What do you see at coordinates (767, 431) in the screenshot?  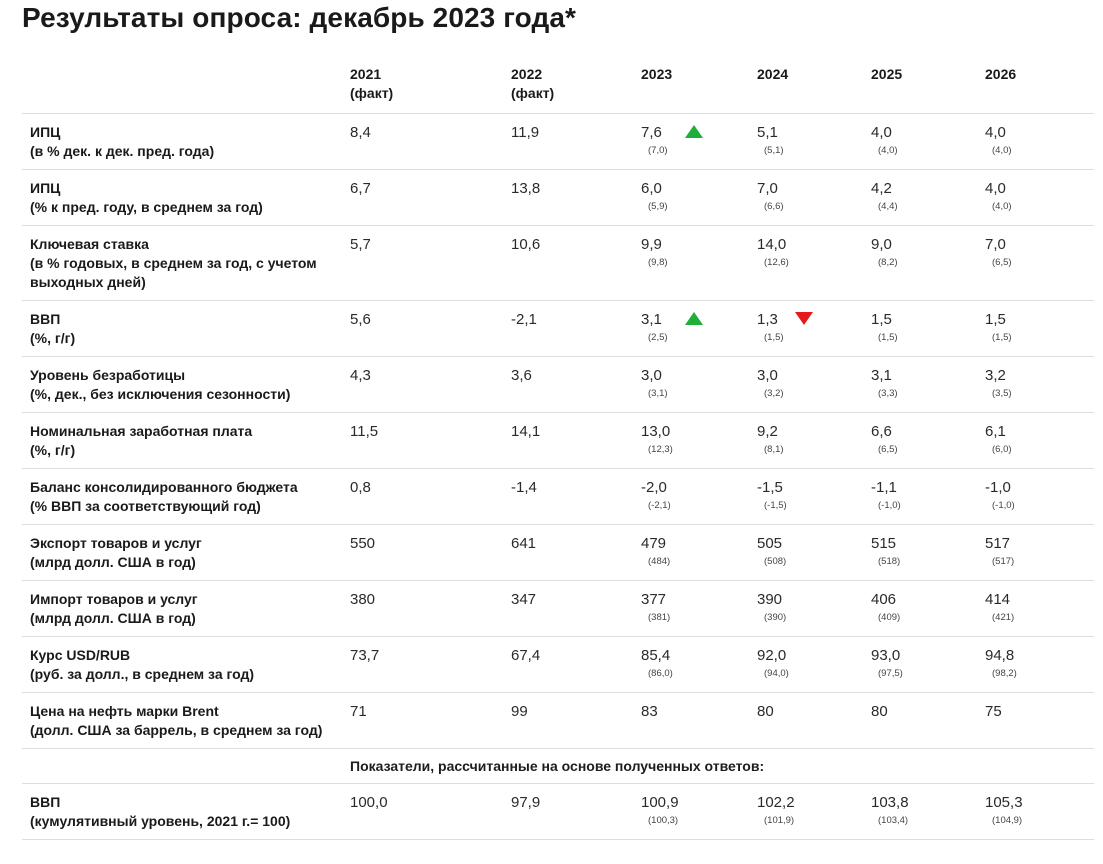 I see `value: 9,2` at bounding box center [767, 431].